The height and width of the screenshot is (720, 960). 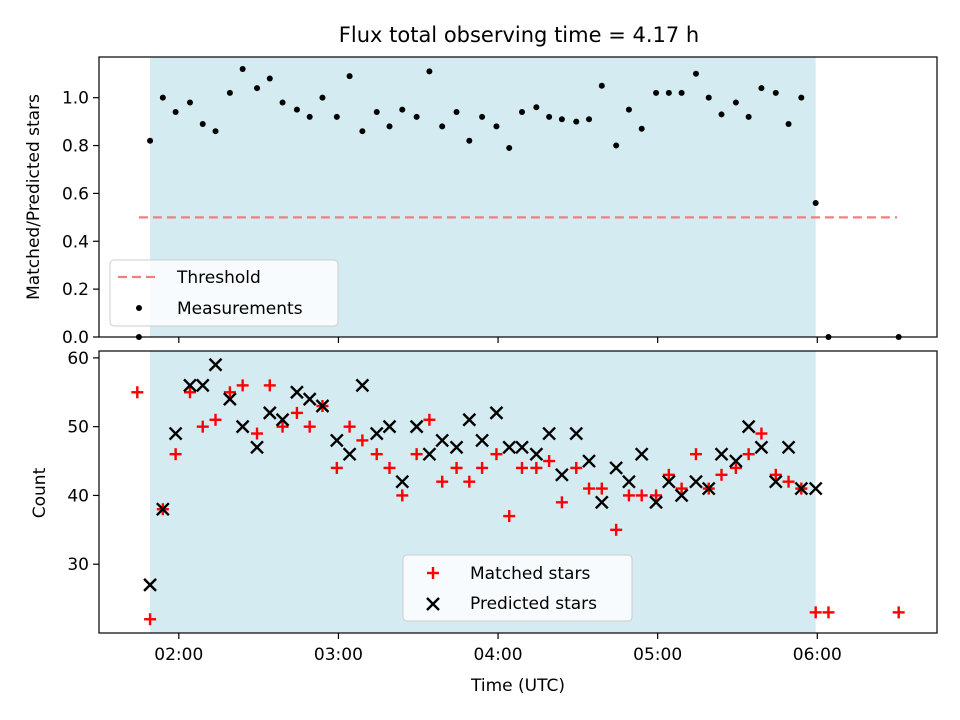 What do you see at coordinates (75, 99) in the screenshot?
I see `top-y-tick-label: 1.0` at bounding box center [75, 99].